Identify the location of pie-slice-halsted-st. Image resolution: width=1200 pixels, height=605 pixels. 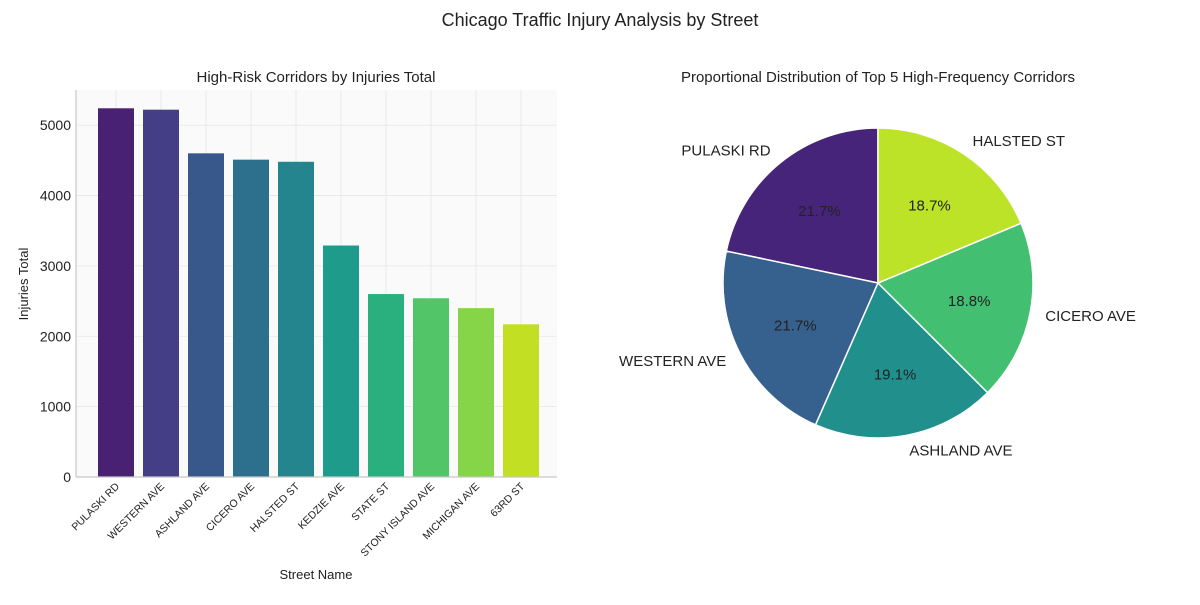
(949, 206).